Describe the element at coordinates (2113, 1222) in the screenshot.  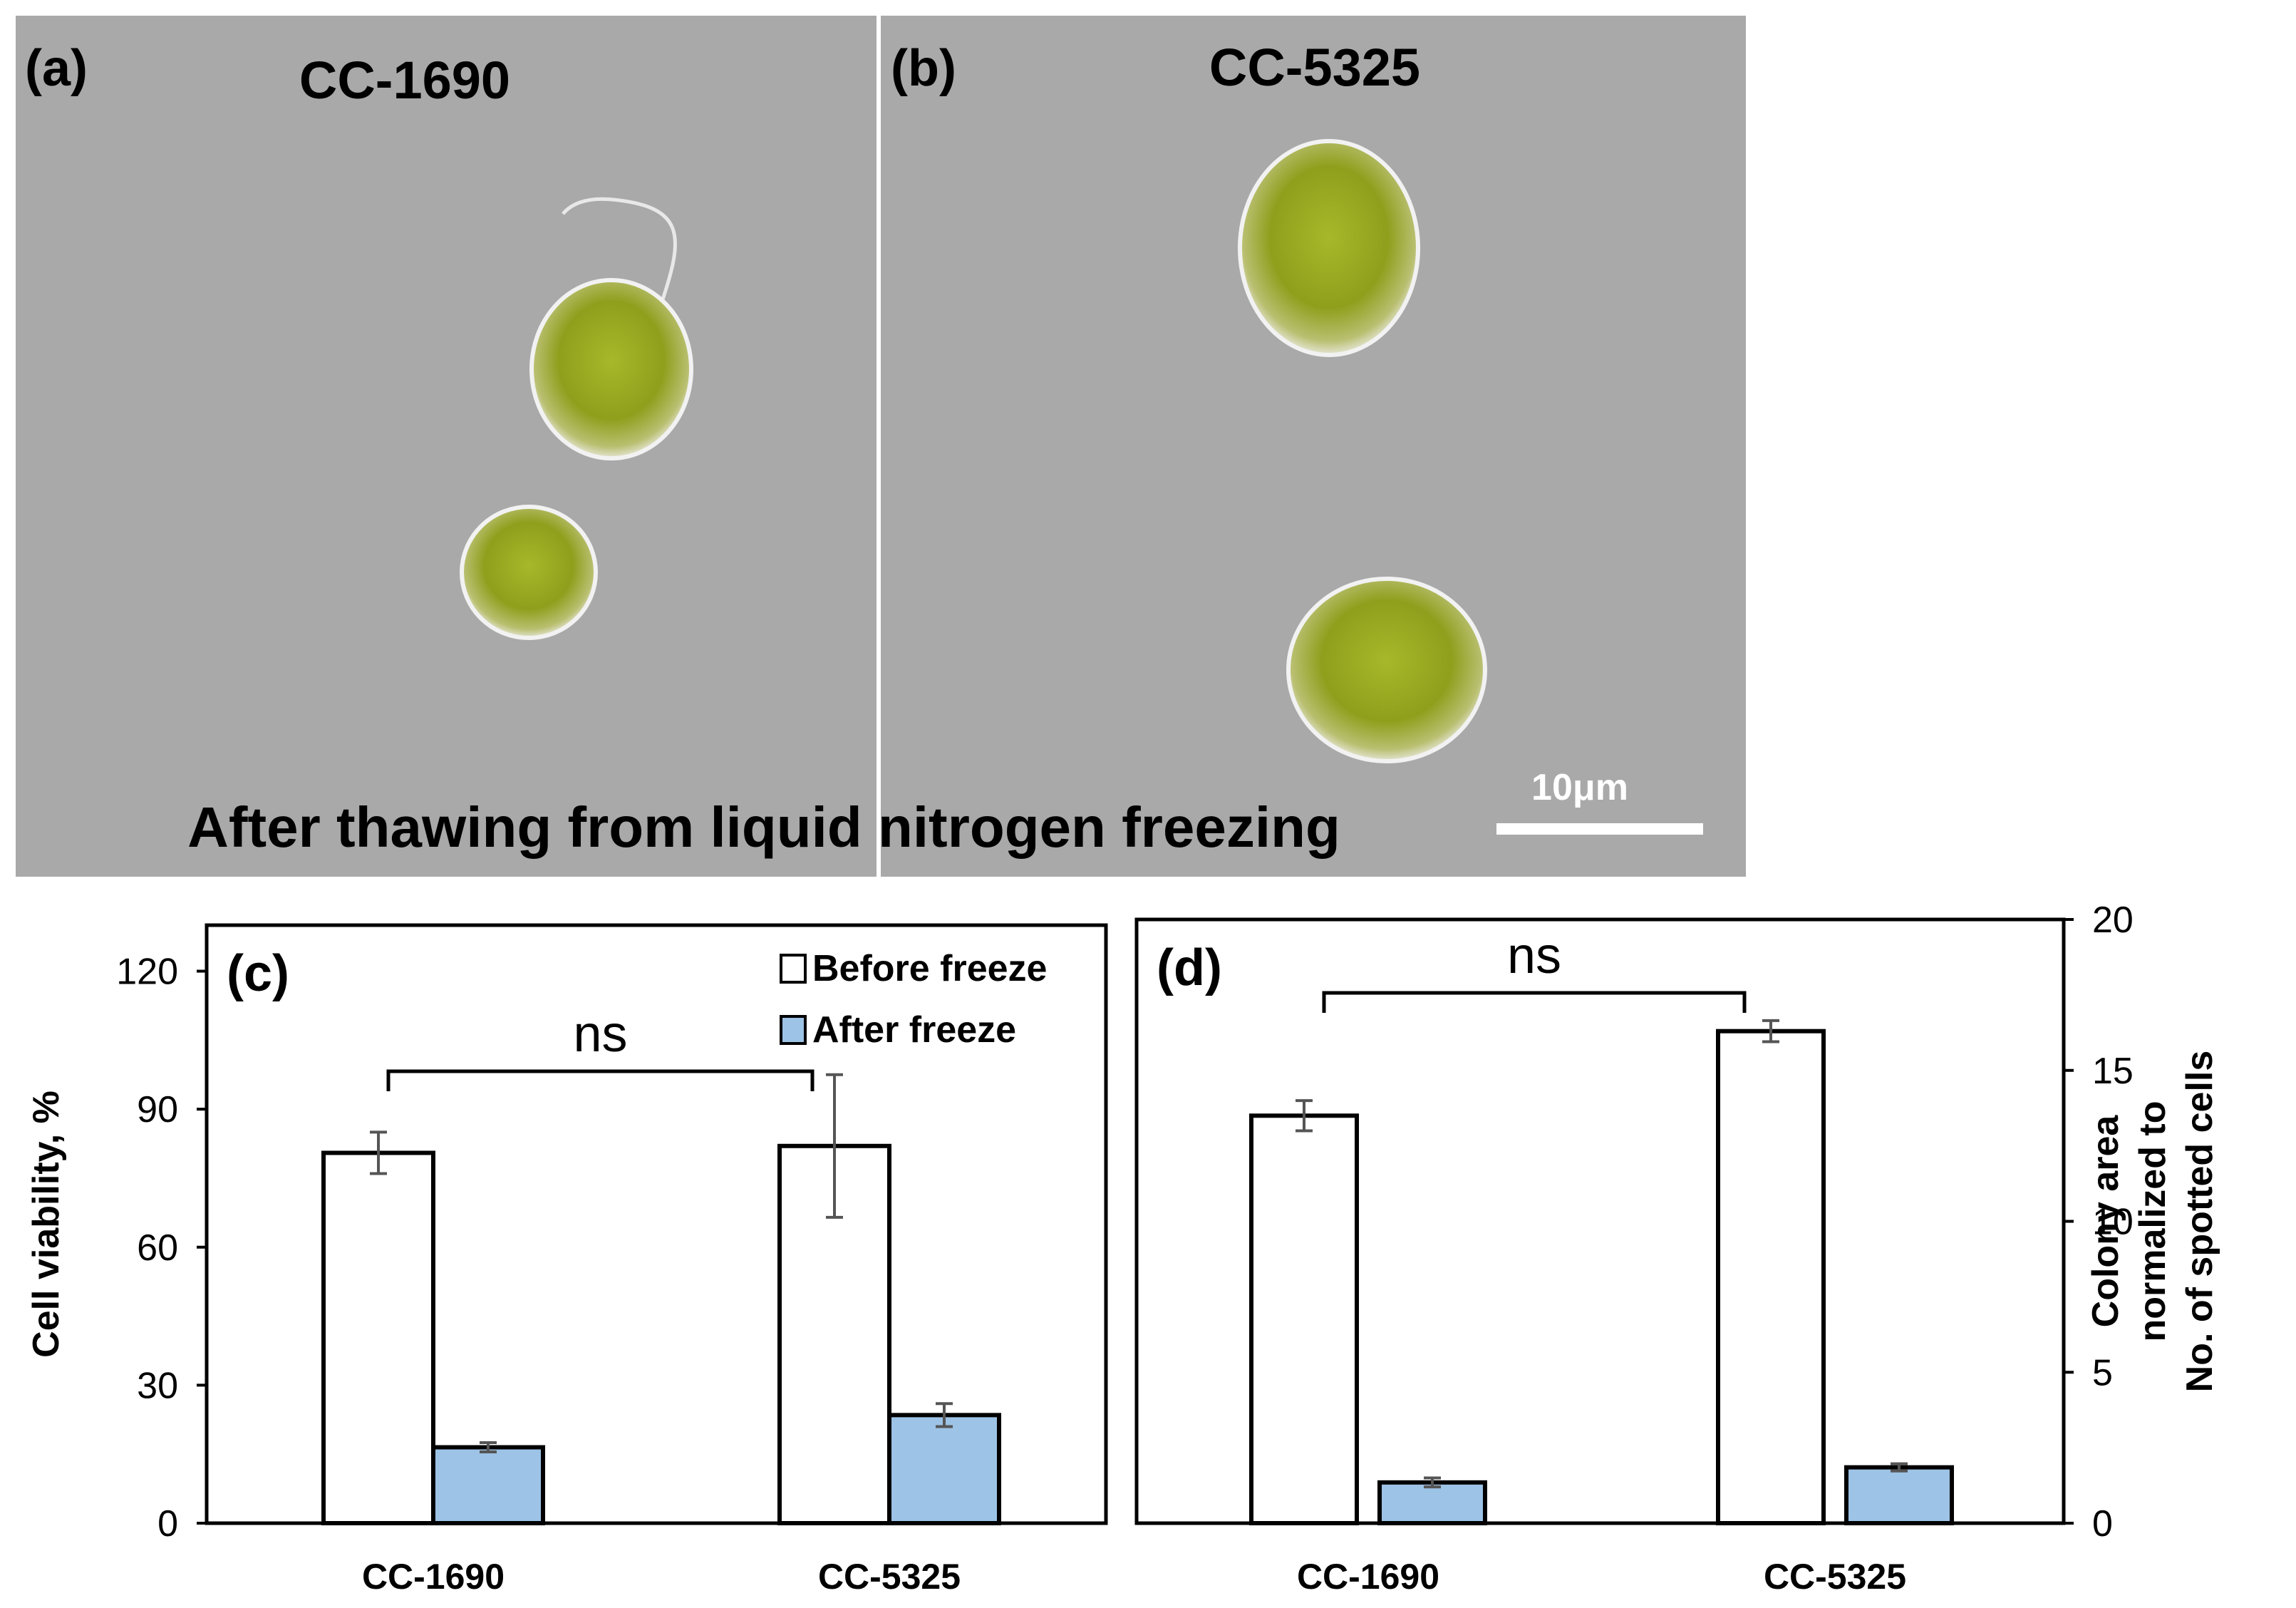
I see `y-tick-label: 10` at that location.